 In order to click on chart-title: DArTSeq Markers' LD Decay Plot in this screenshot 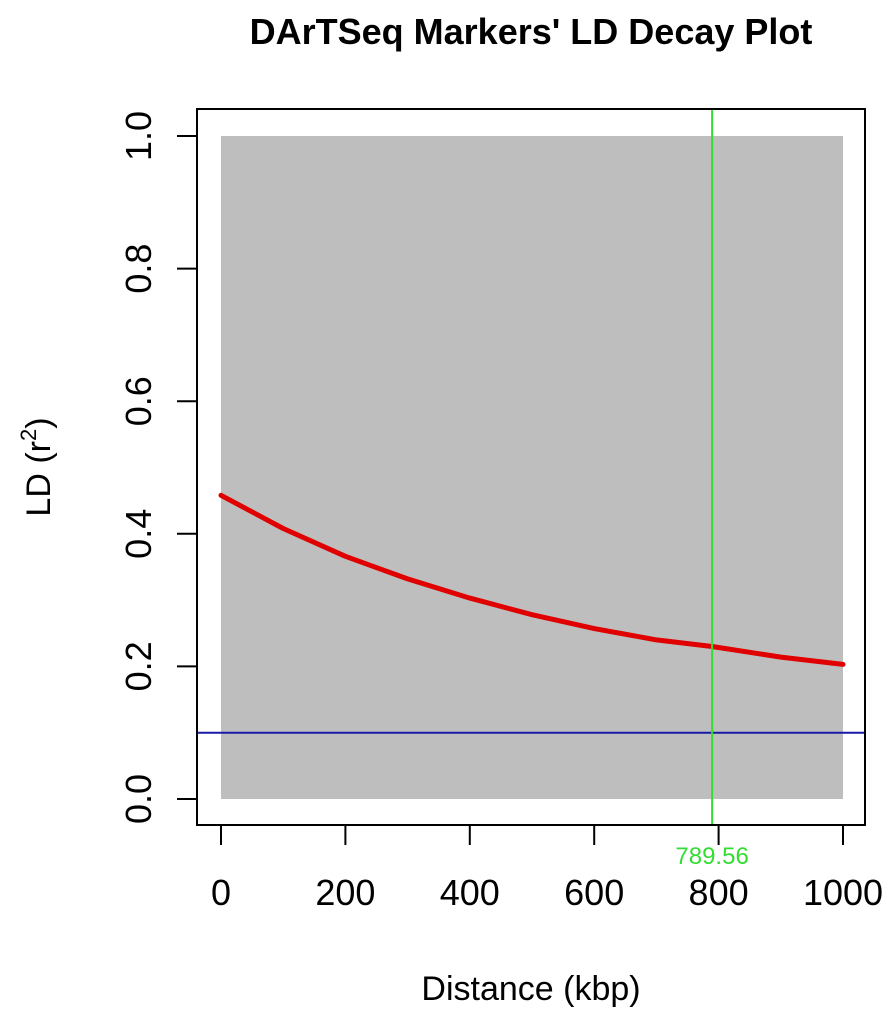, I will do `click(531, 31)`.